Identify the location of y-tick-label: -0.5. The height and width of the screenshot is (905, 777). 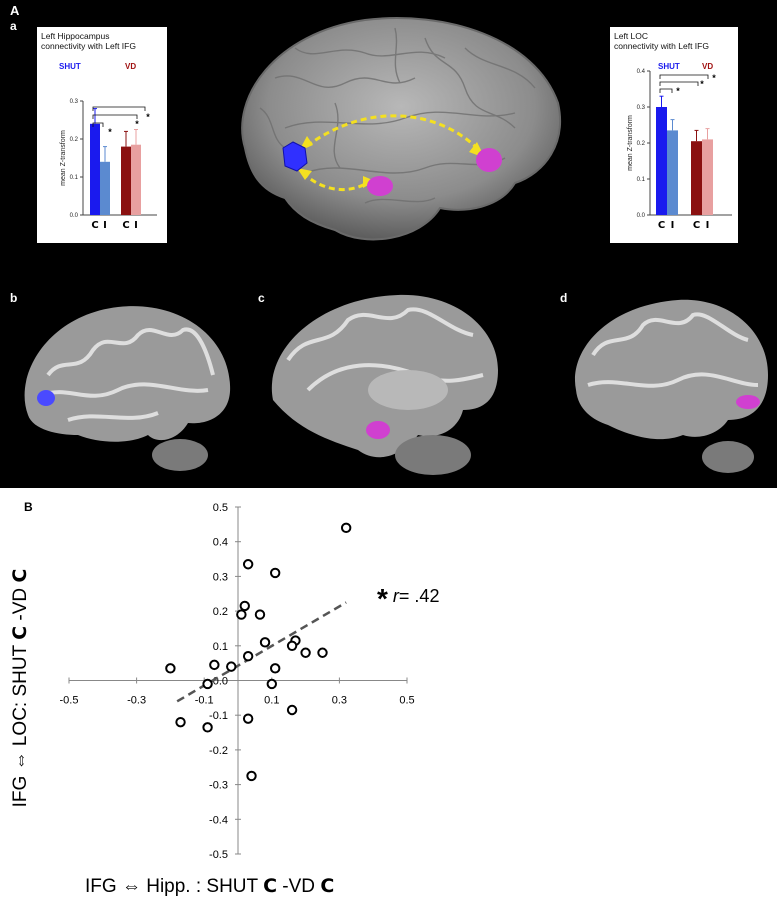
(218, 855).